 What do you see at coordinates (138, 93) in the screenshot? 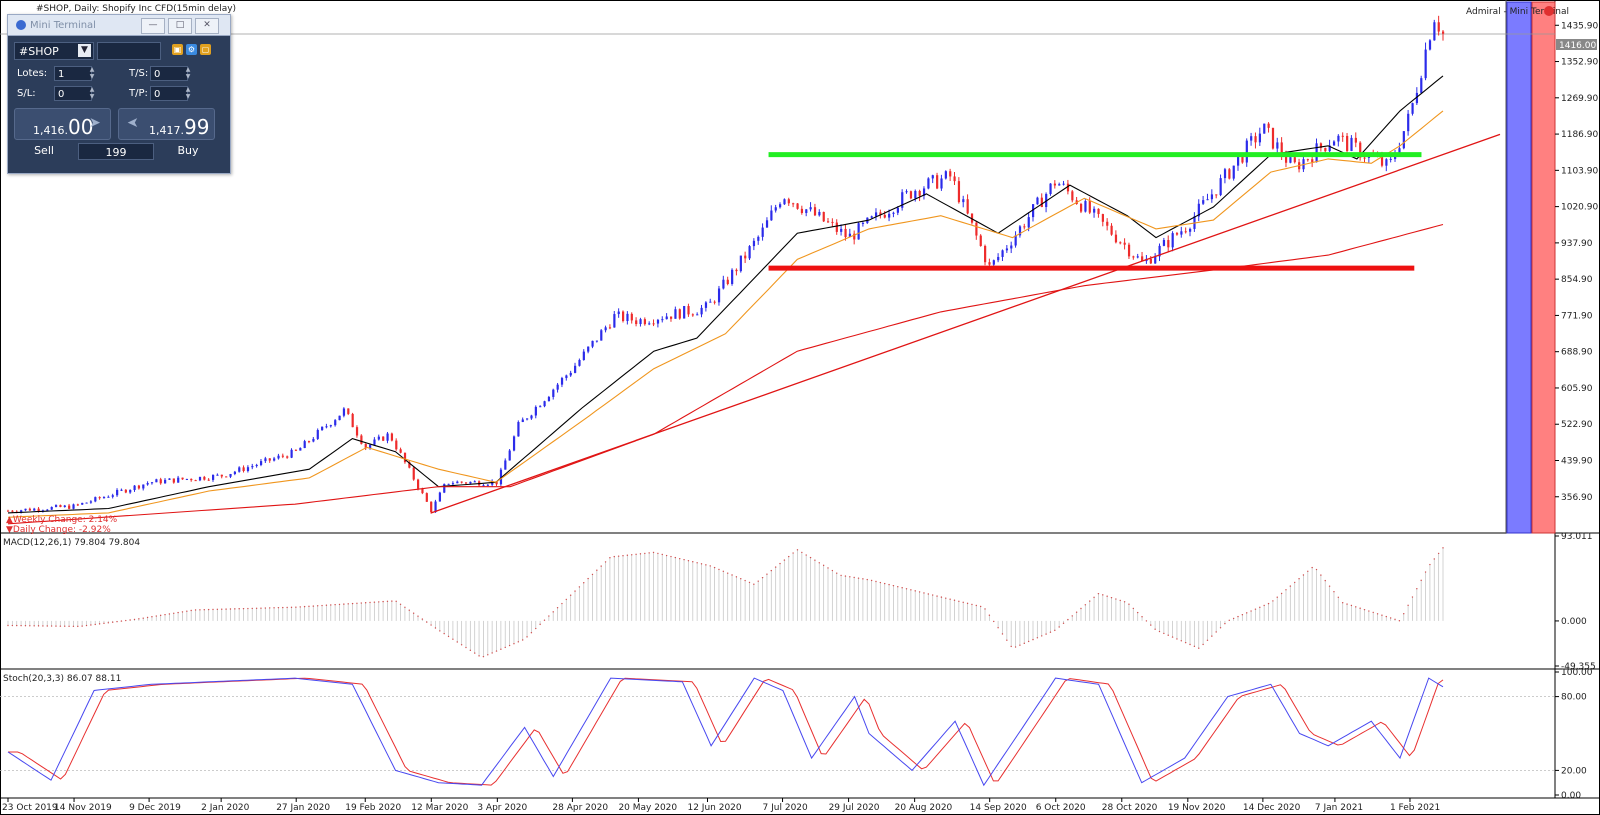
I see `tp-label: T/P:` at bounding box center [138, 93].